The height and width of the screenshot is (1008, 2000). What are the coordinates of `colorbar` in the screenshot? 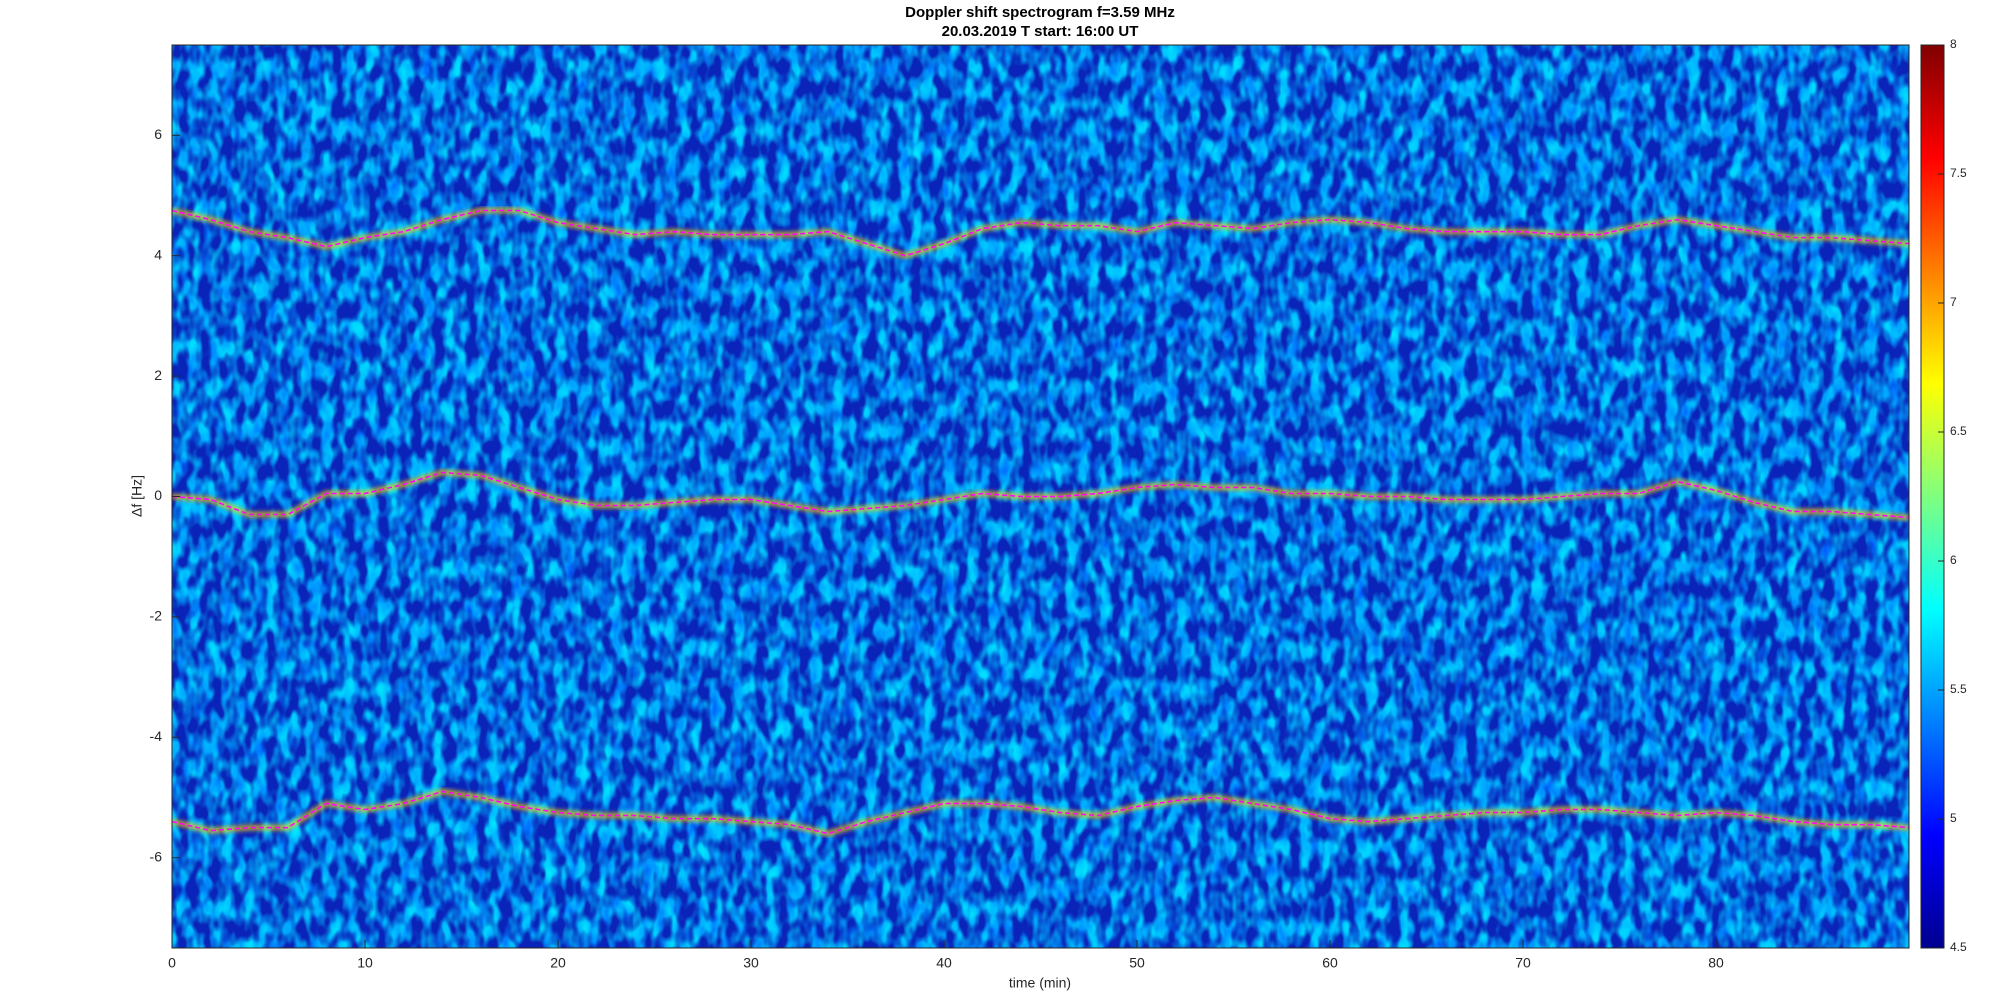 It's located at (1932, 496).